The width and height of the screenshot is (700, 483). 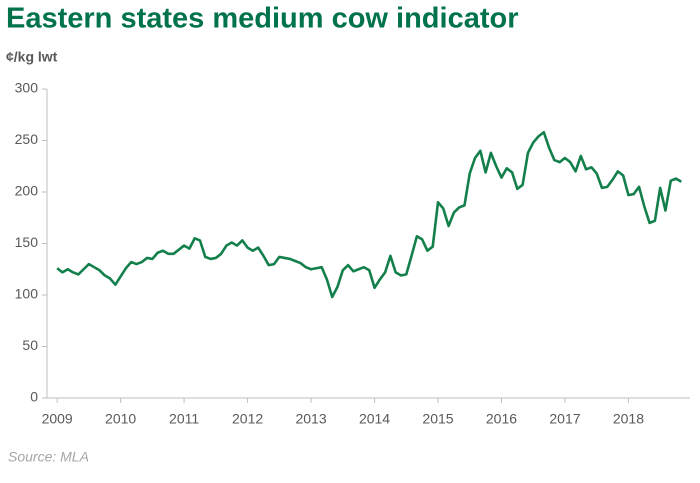 What do you see at coordinates (27, 88) in the screenshot?
I see `y-tick-label: 300` at bounding box center [27, 88].